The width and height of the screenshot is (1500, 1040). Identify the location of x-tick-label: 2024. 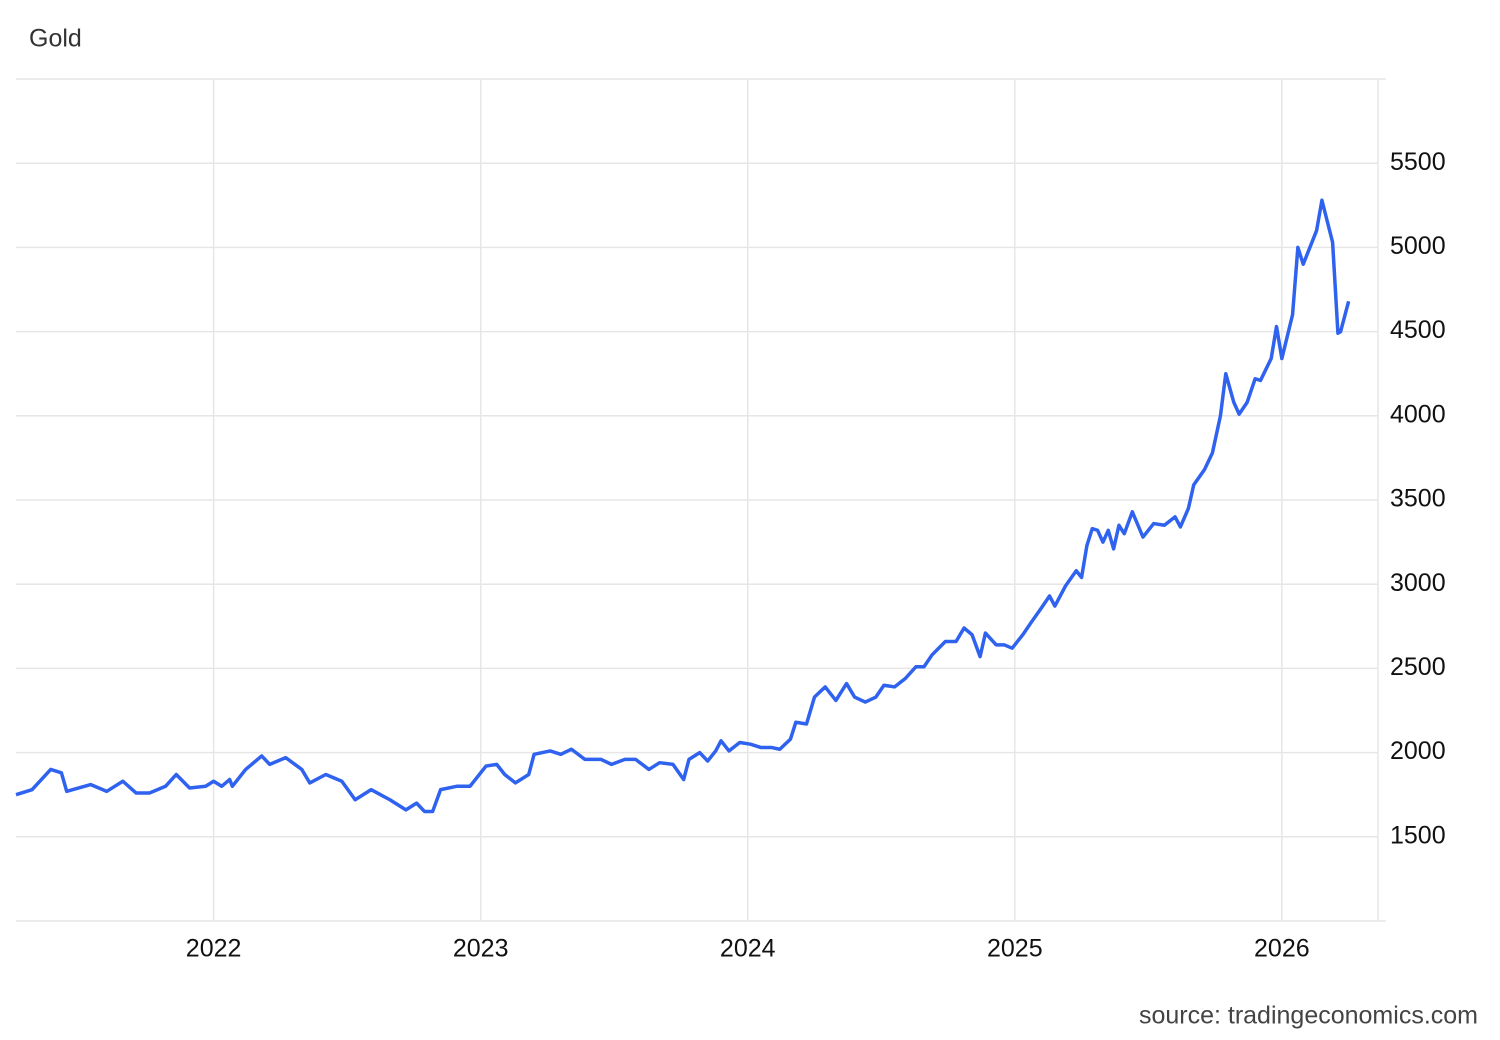
(748, 949).